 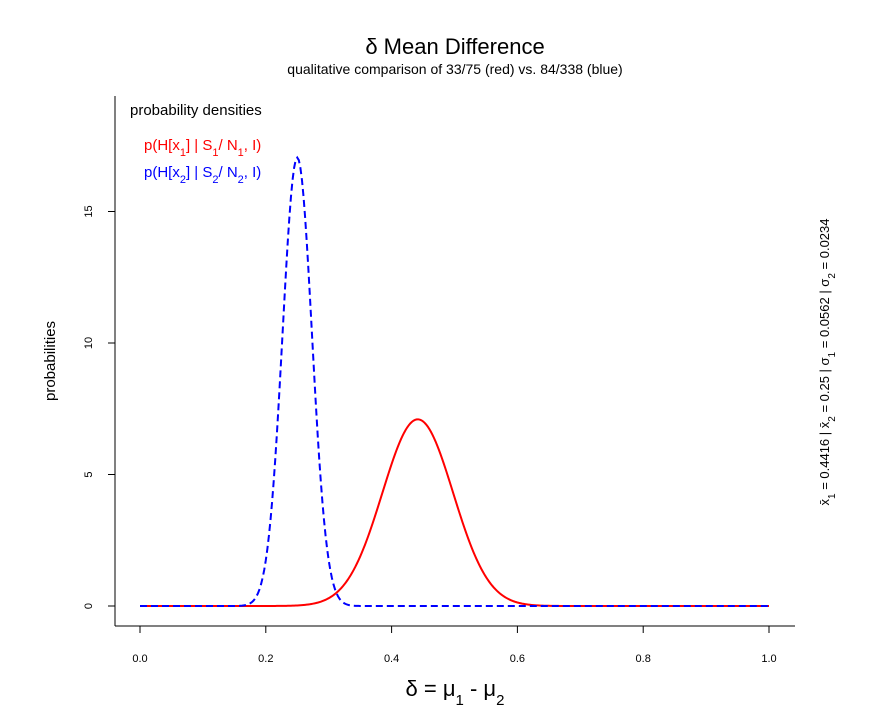 I want to click on x-axis-label: δ = μ1 - μ2, so click(x=455, y=692).